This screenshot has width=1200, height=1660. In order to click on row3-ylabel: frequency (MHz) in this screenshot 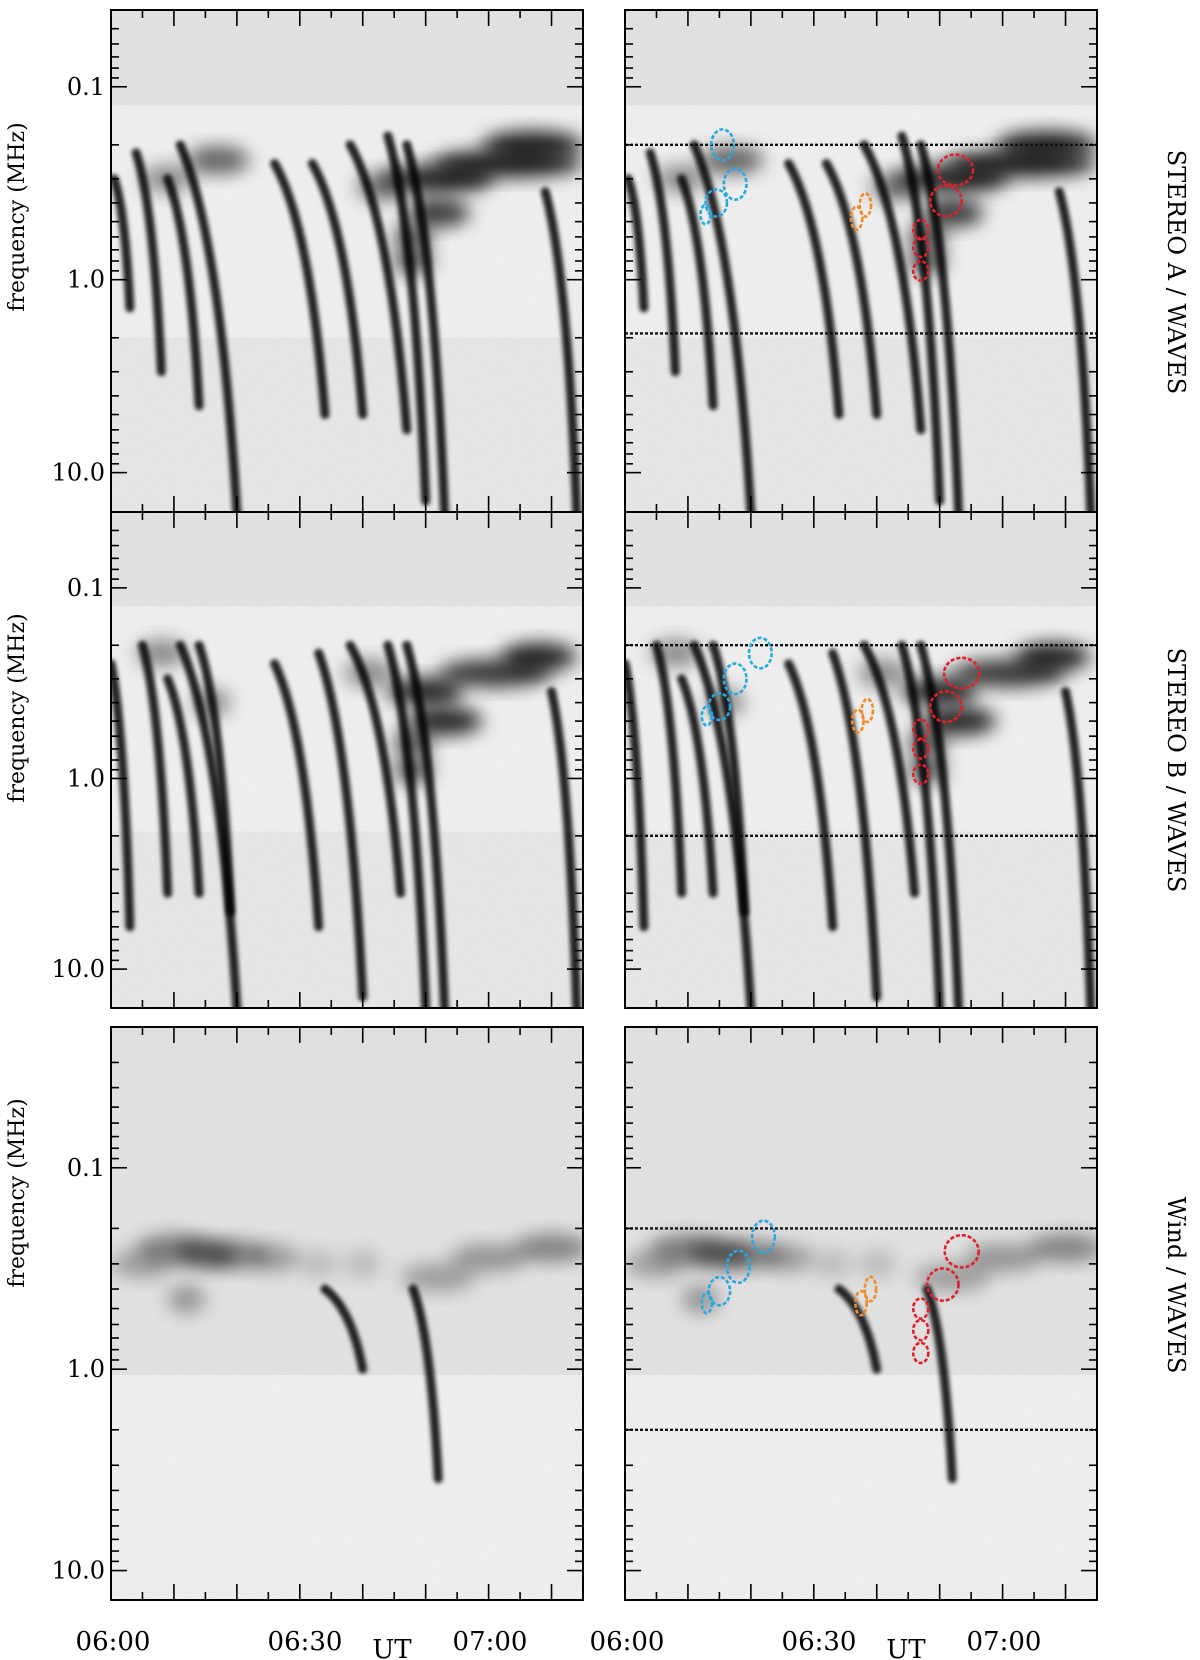, I will do `click(17, 1192)`.